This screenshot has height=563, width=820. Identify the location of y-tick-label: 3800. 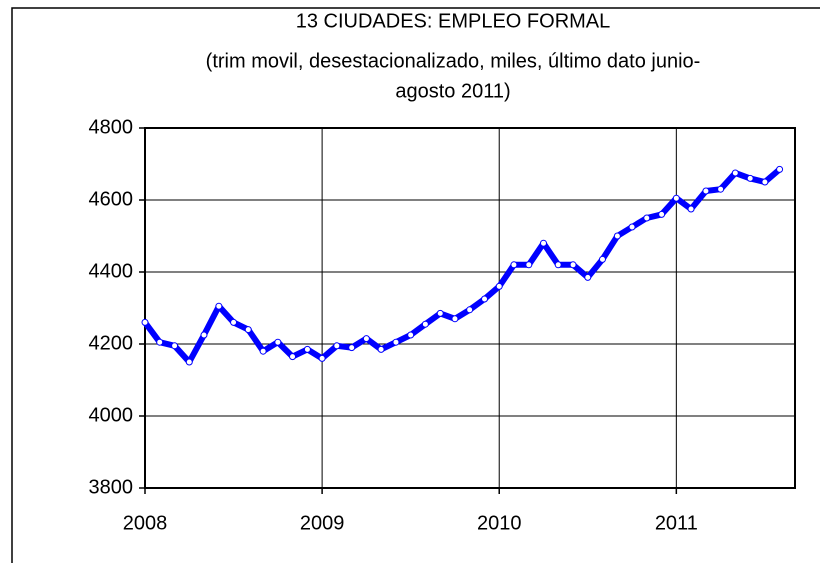
(111, 487).